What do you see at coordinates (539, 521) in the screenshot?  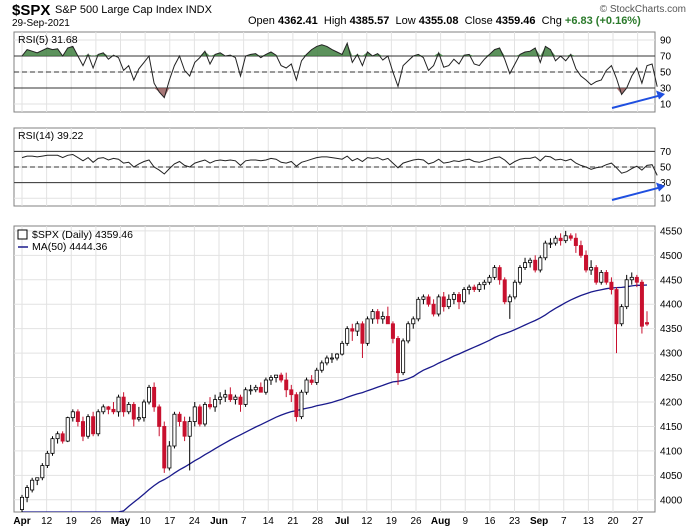 I see `x-tick-label: Sep` at bounding box center [539, 521].